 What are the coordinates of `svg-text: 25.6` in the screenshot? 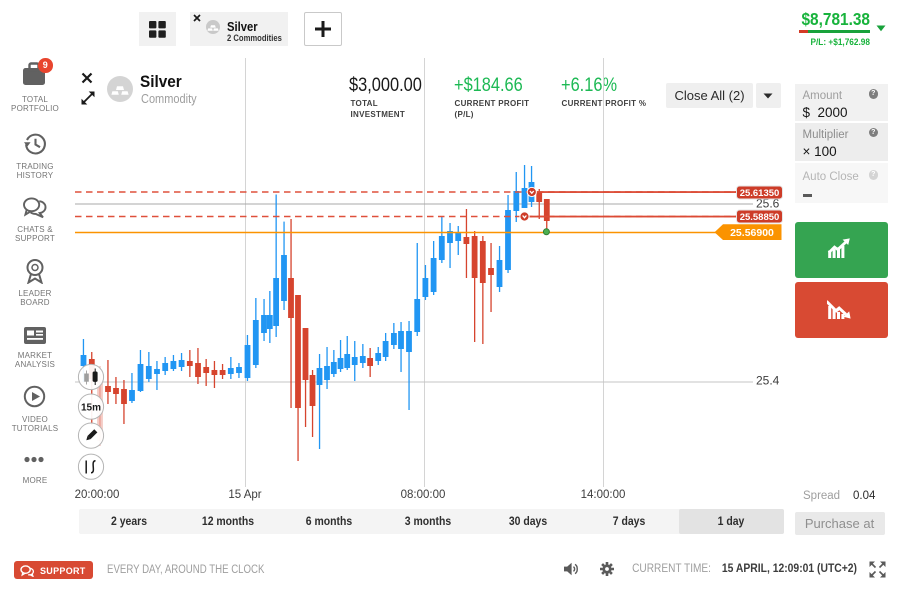 It's located at (768, 204).